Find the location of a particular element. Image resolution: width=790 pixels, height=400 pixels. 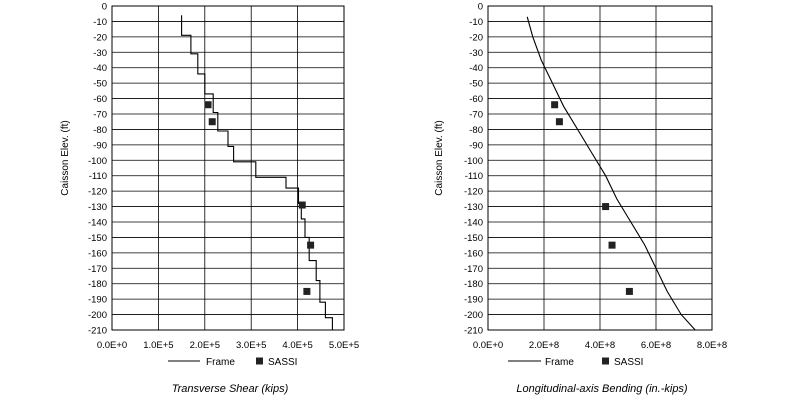

x-tick-label: 4.0E+8 is located at coordinates (600, 345).